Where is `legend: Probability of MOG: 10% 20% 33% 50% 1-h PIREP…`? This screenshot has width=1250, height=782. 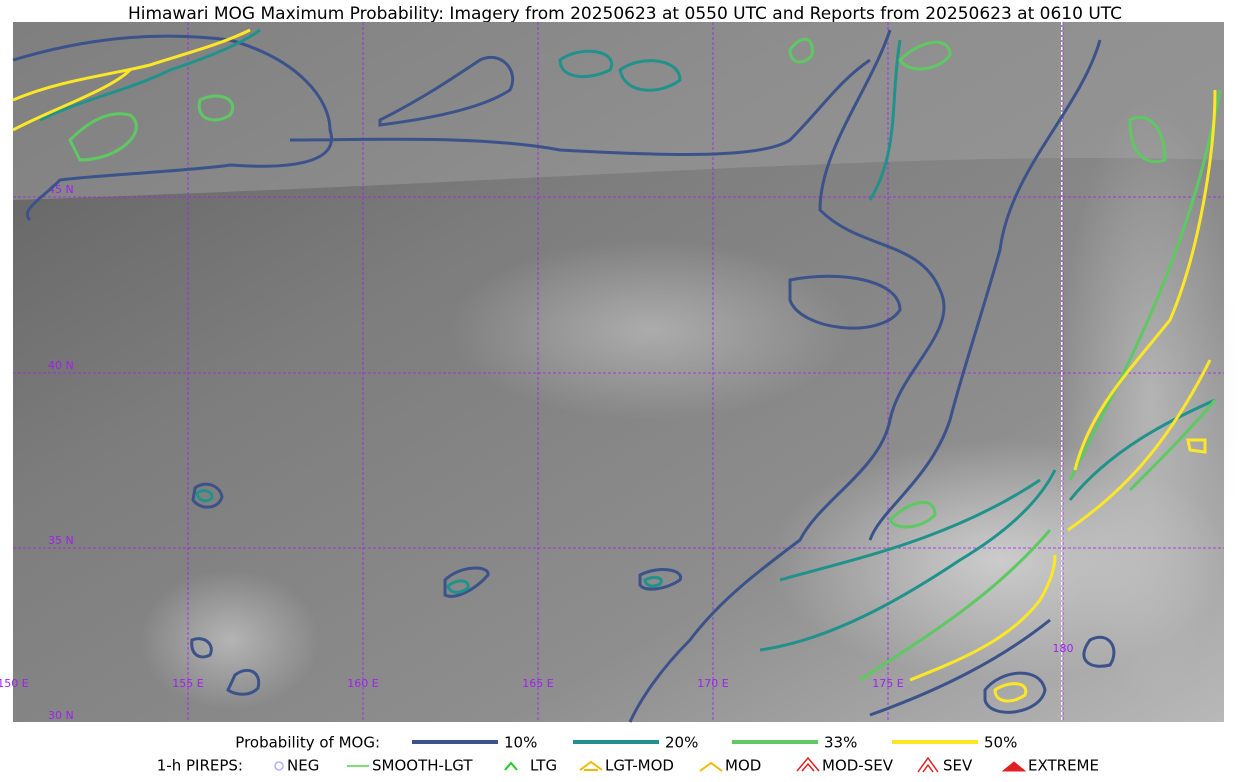
legend: Probability of MOG: 10% 20% 33% 50% 1-h PIREP… is located at coordinates (628, 754).